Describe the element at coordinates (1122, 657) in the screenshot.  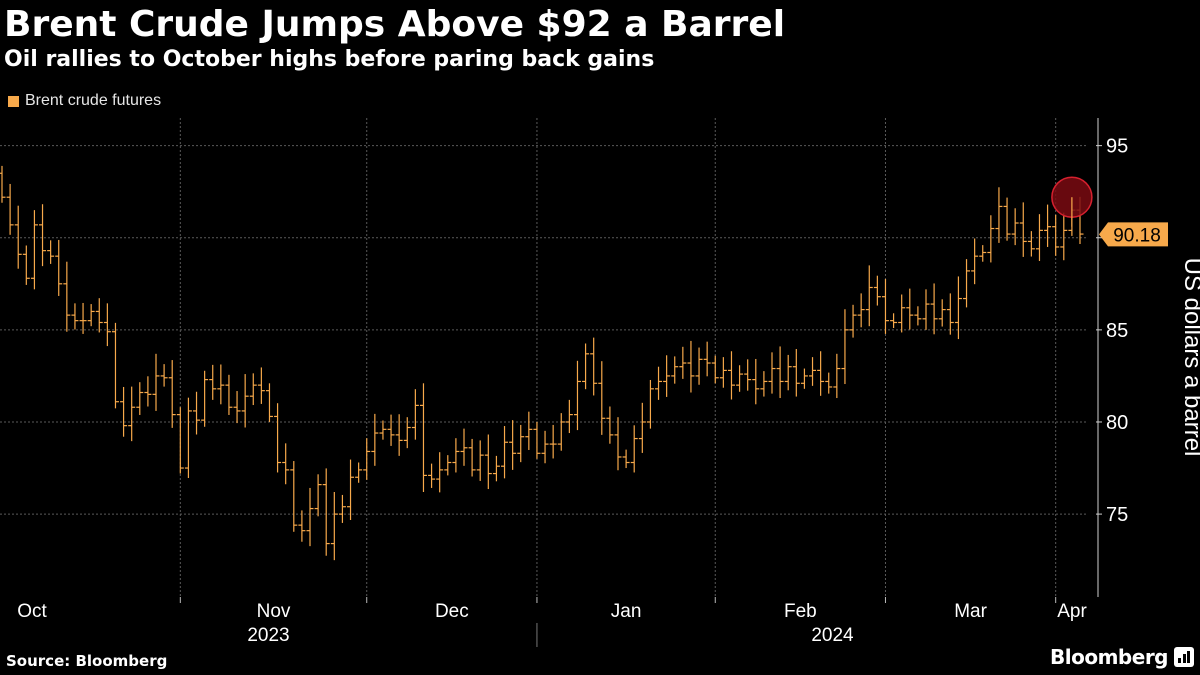
I see `brand-mark: Bloomberg` at that location.